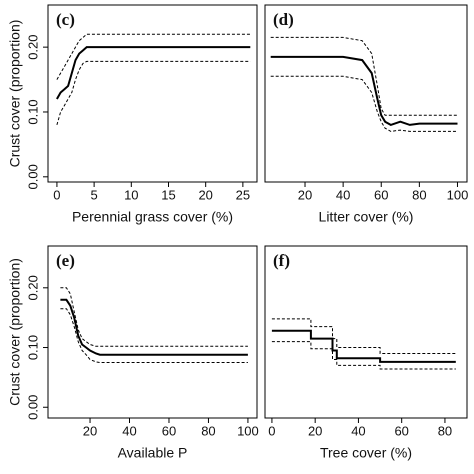  I want to click on x-tick-label: 10, so click(131, 194).